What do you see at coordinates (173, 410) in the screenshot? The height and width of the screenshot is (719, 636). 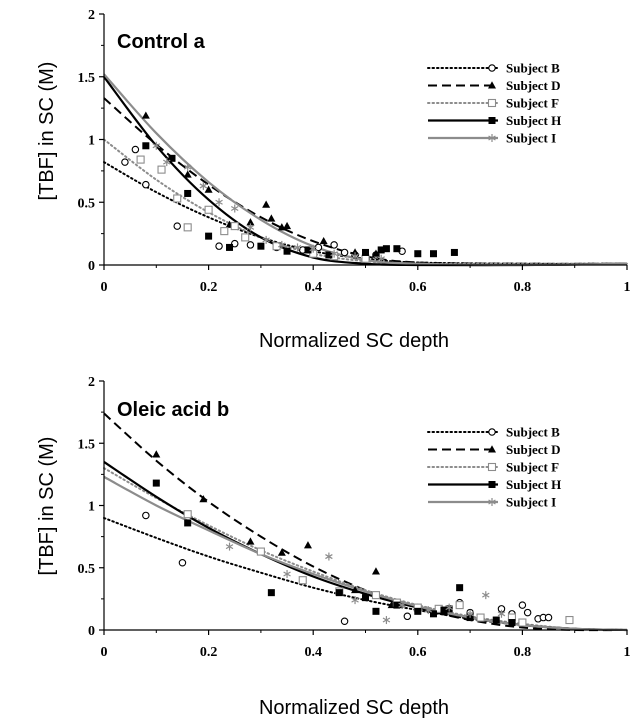 I see `chart-title: Oleic acid b` at bounding box center [173, 410].